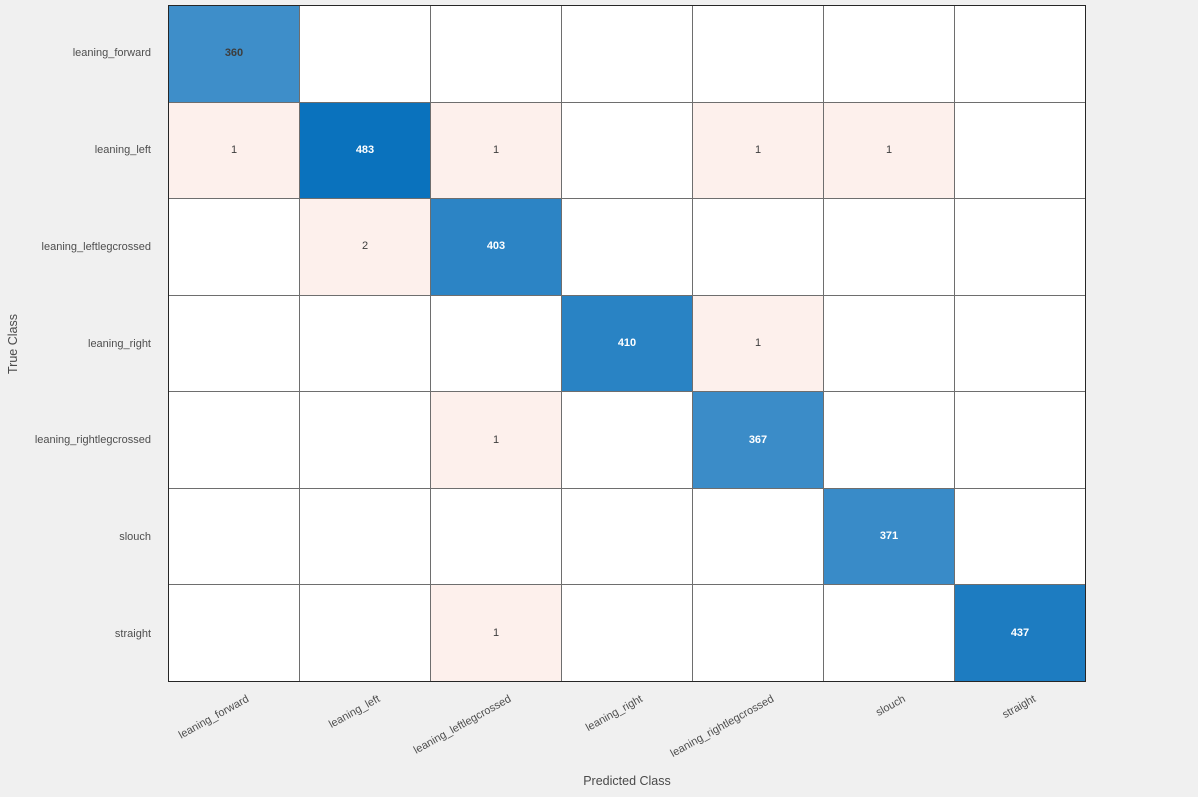  Describe the element at coordinates (111, 53) in the screenshot. I see `y-tick-label: leaning_forward` at that location.